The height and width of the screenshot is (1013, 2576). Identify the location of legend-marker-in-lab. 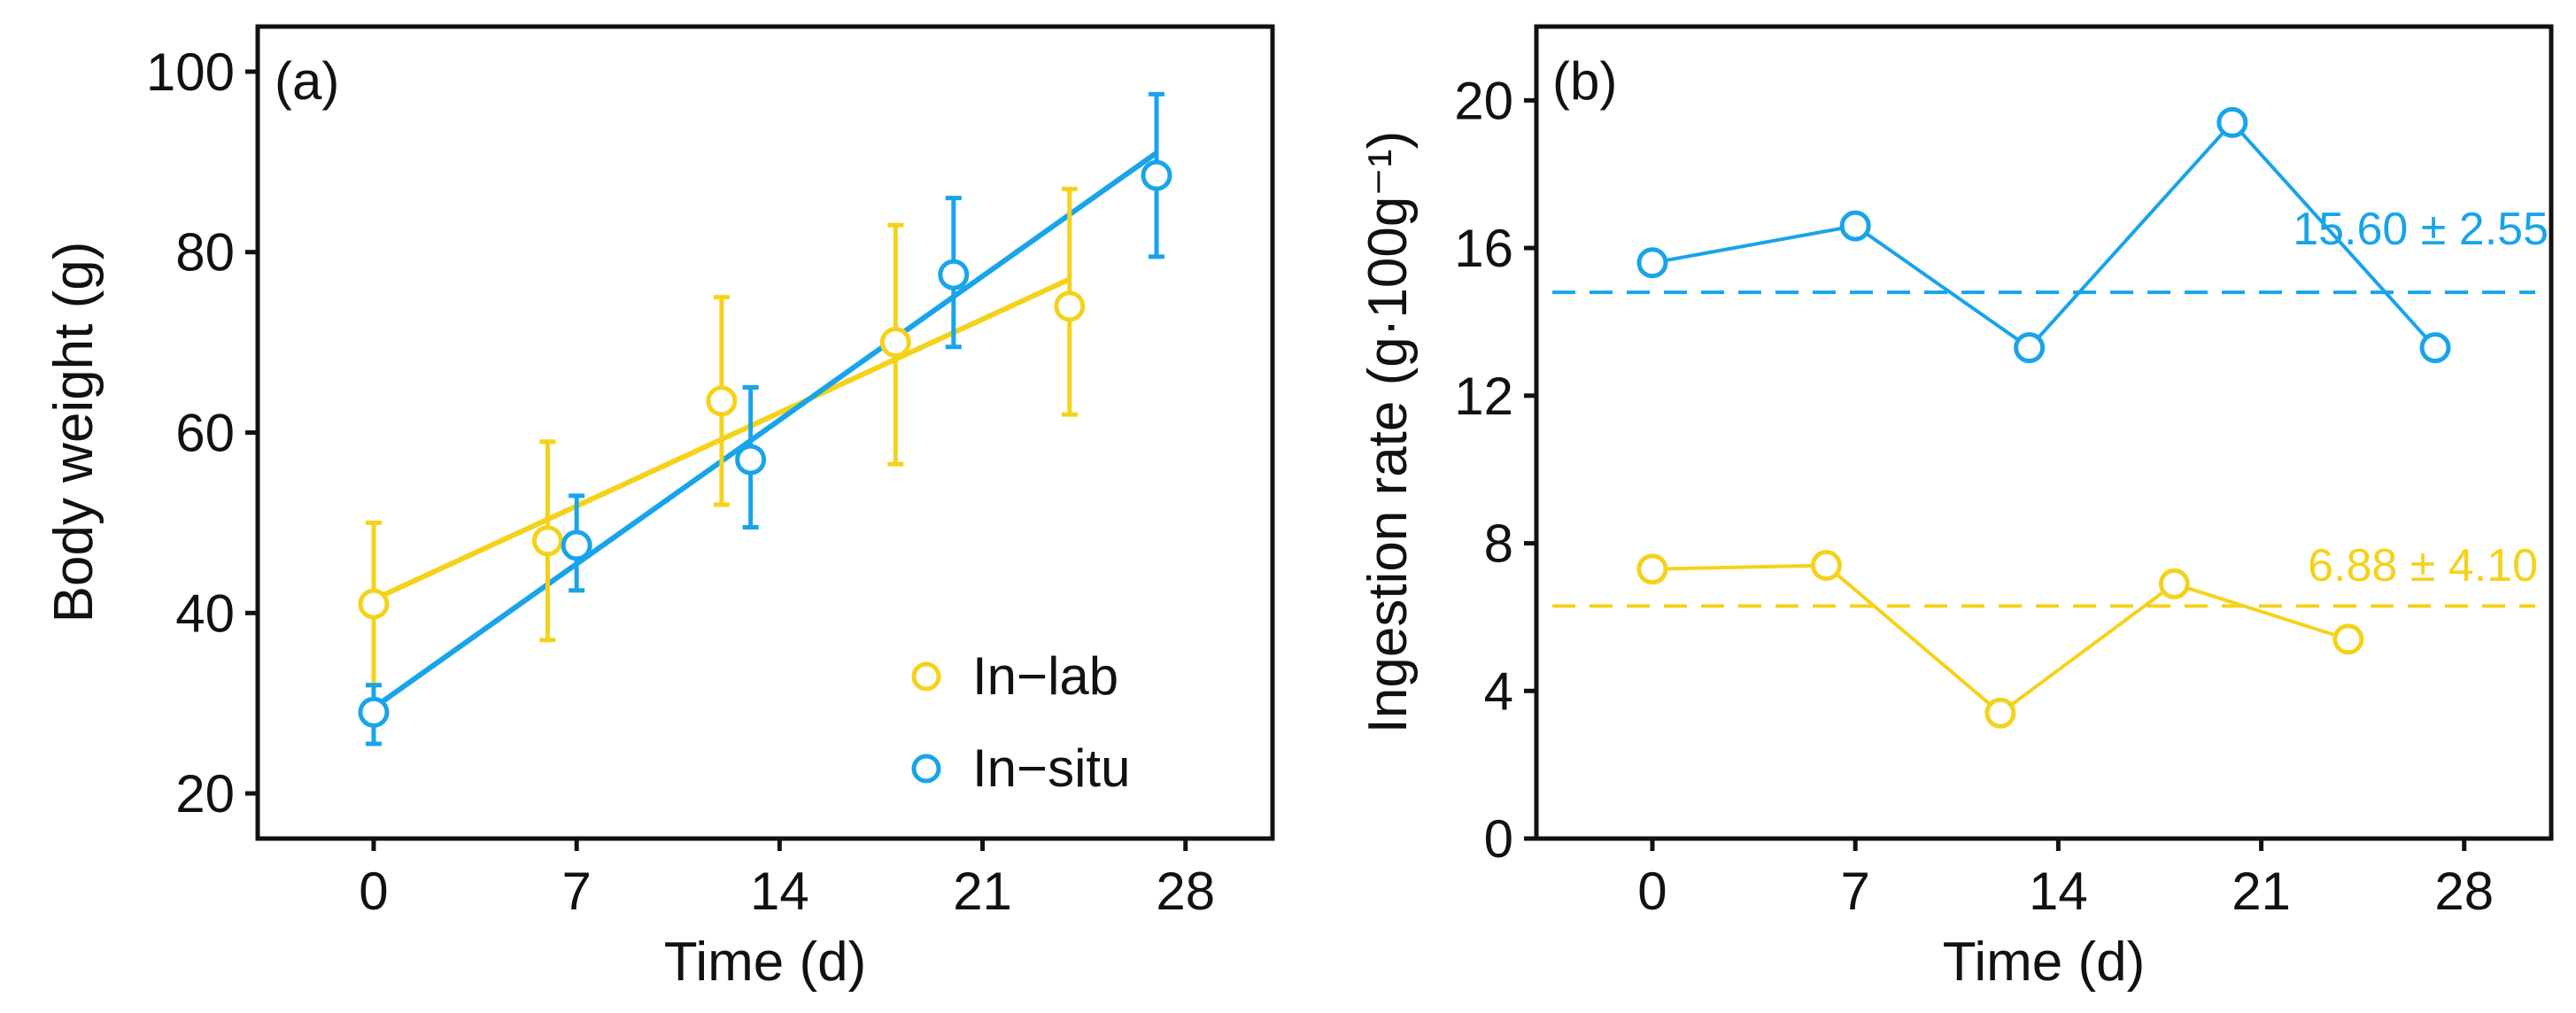
(926, 676).